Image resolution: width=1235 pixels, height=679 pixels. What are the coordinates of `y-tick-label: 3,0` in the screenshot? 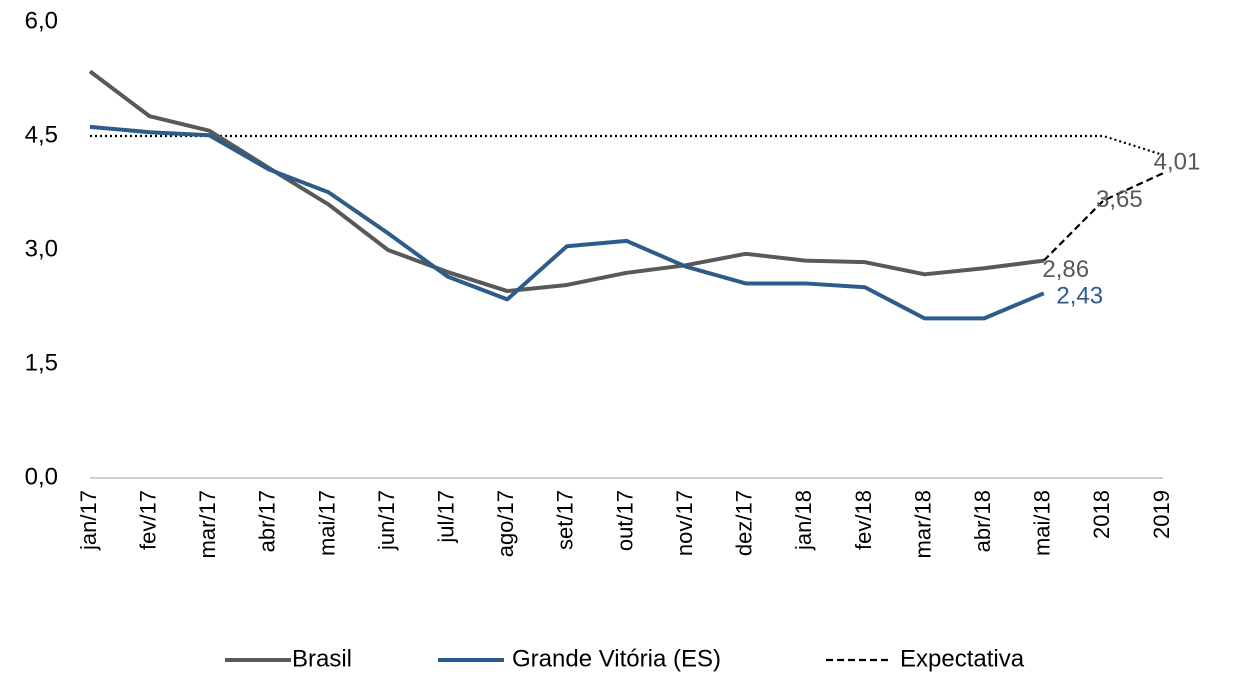 It's located at (41, 248).